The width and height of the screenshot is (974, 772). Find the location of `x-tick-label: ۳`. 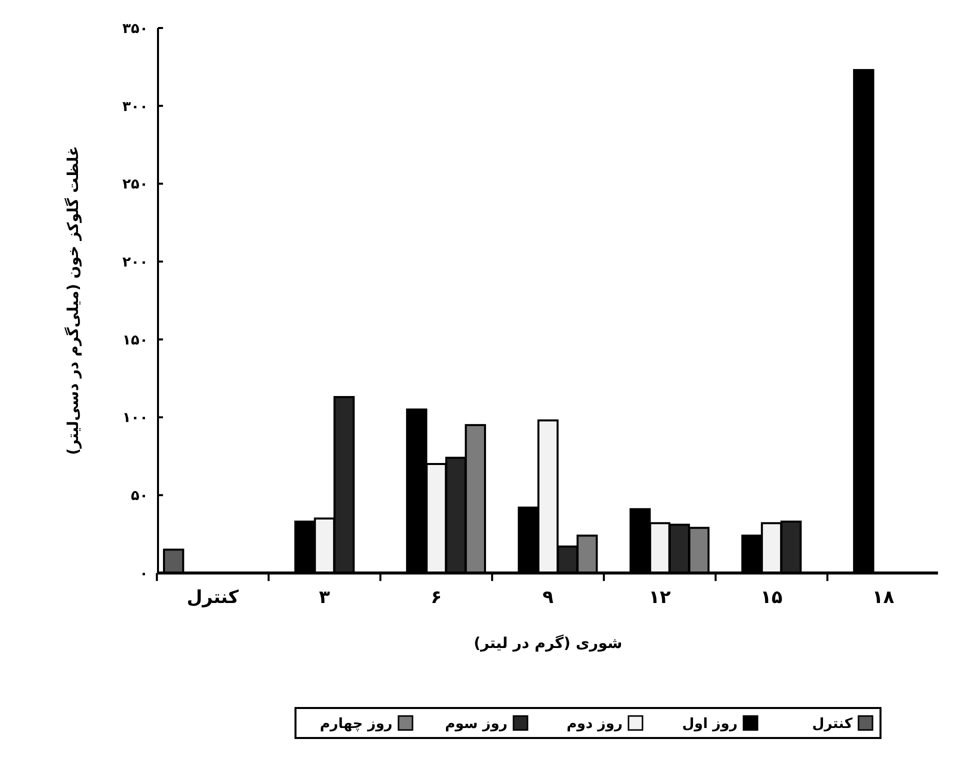

x-tick-label: ۳ is located at coordinates (324, 597).